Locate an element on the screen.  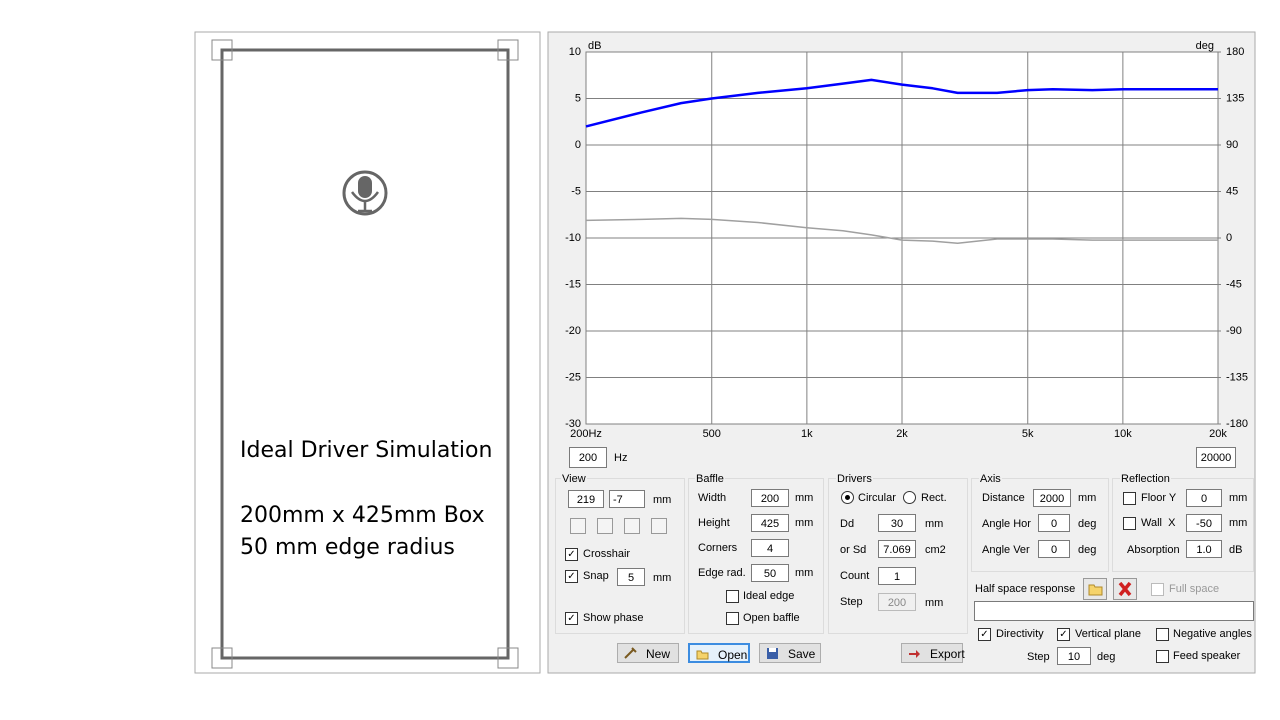
y2-tick-label: -180 is located at coordinates (1237, 424).